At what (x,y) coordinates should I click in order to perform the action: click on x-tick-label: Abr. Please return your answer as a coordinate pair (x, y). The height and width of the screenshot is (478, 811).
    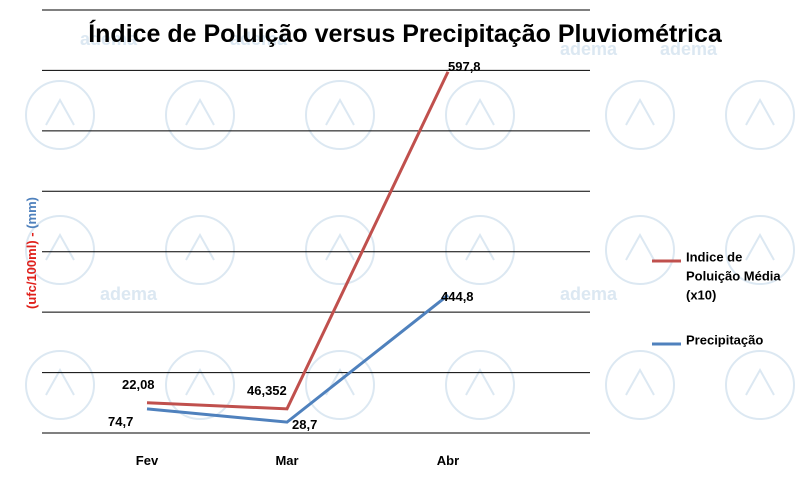
    Looking at the image, I should click on (448, 460).